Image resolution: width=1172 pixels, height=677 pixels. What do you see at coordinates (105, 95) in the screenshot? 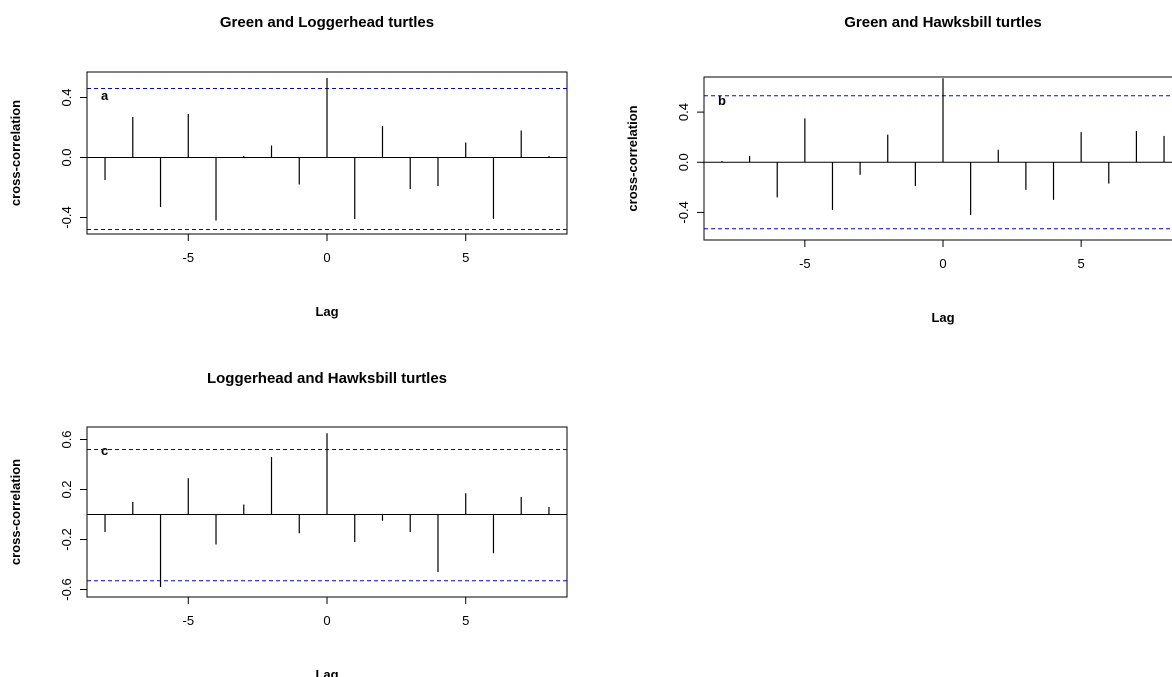
I see `panel-label: a` at bounding box center [105, 95].